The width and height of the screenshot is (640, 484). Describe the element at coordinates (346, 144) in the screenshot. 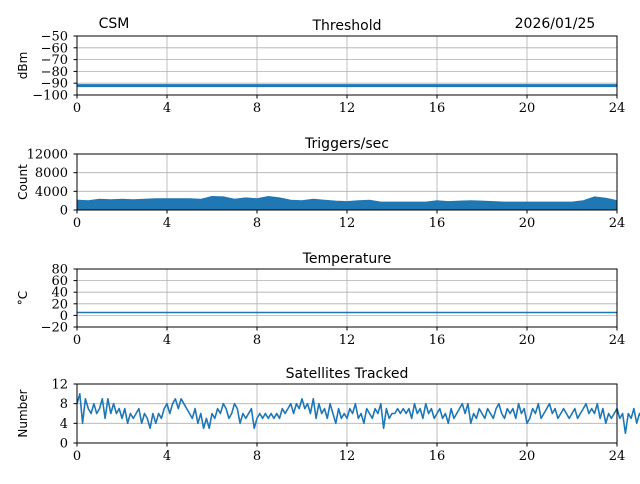

I see `subplot-title: Triggers/sec` at that location.